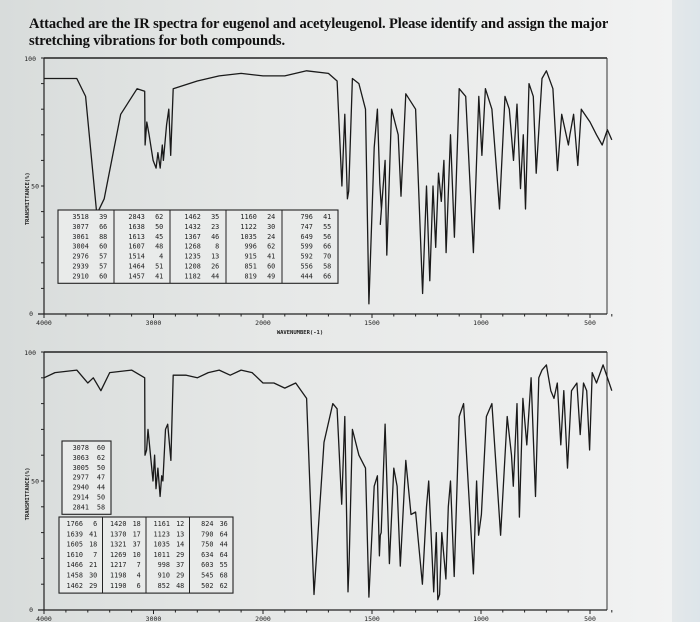  Describe the element at coordinates (307, 257) in the screenshot. I see `peak-wavenumber: 592` at that location.